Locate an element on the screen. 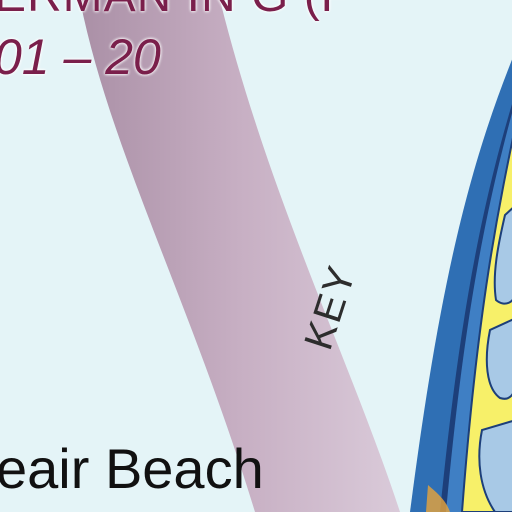  beach-label: eair Beach is located at coordinates (132, 468).